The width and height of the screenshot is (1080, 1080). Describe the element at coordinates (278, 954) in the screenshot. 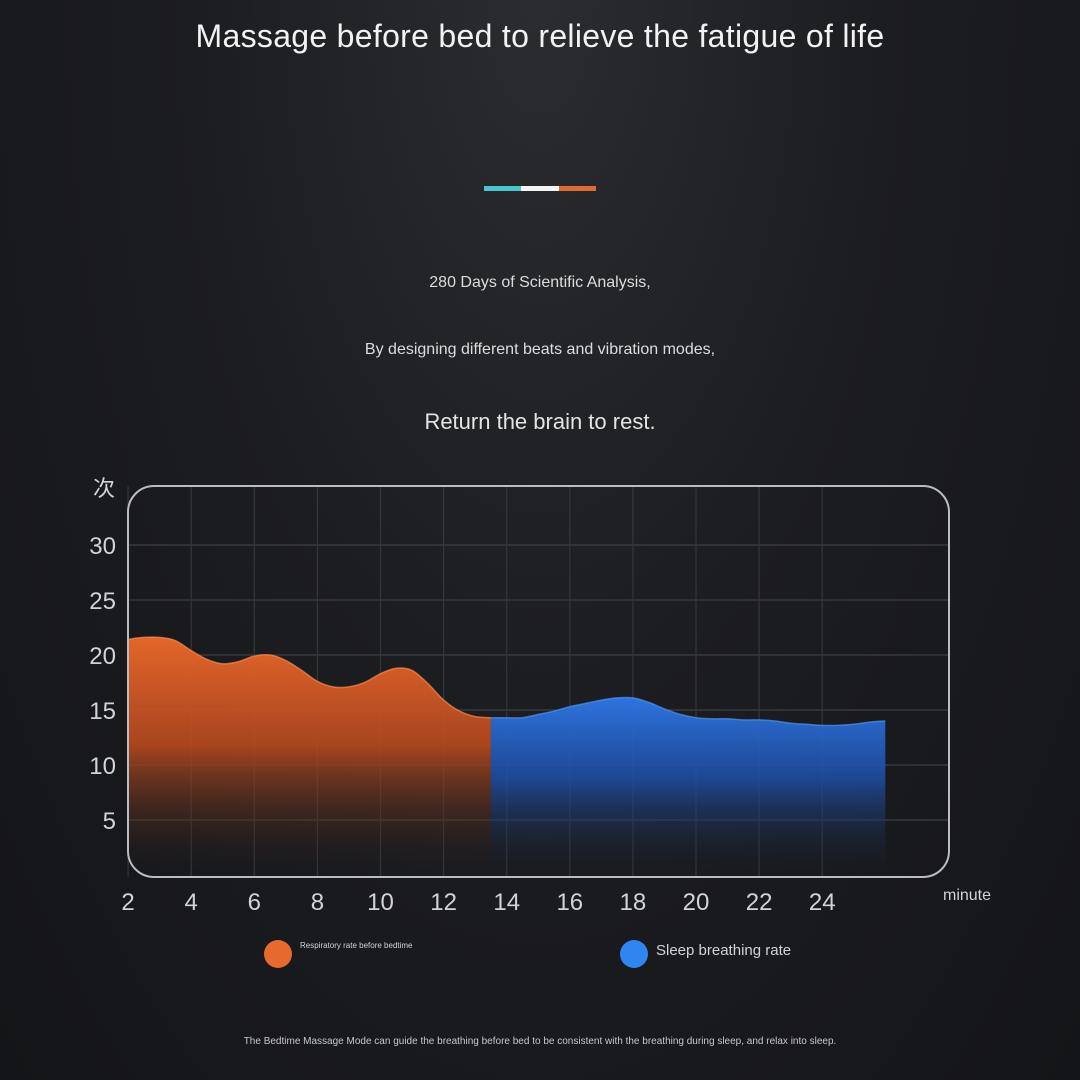

I see `legend-swatch-orange` at that location.